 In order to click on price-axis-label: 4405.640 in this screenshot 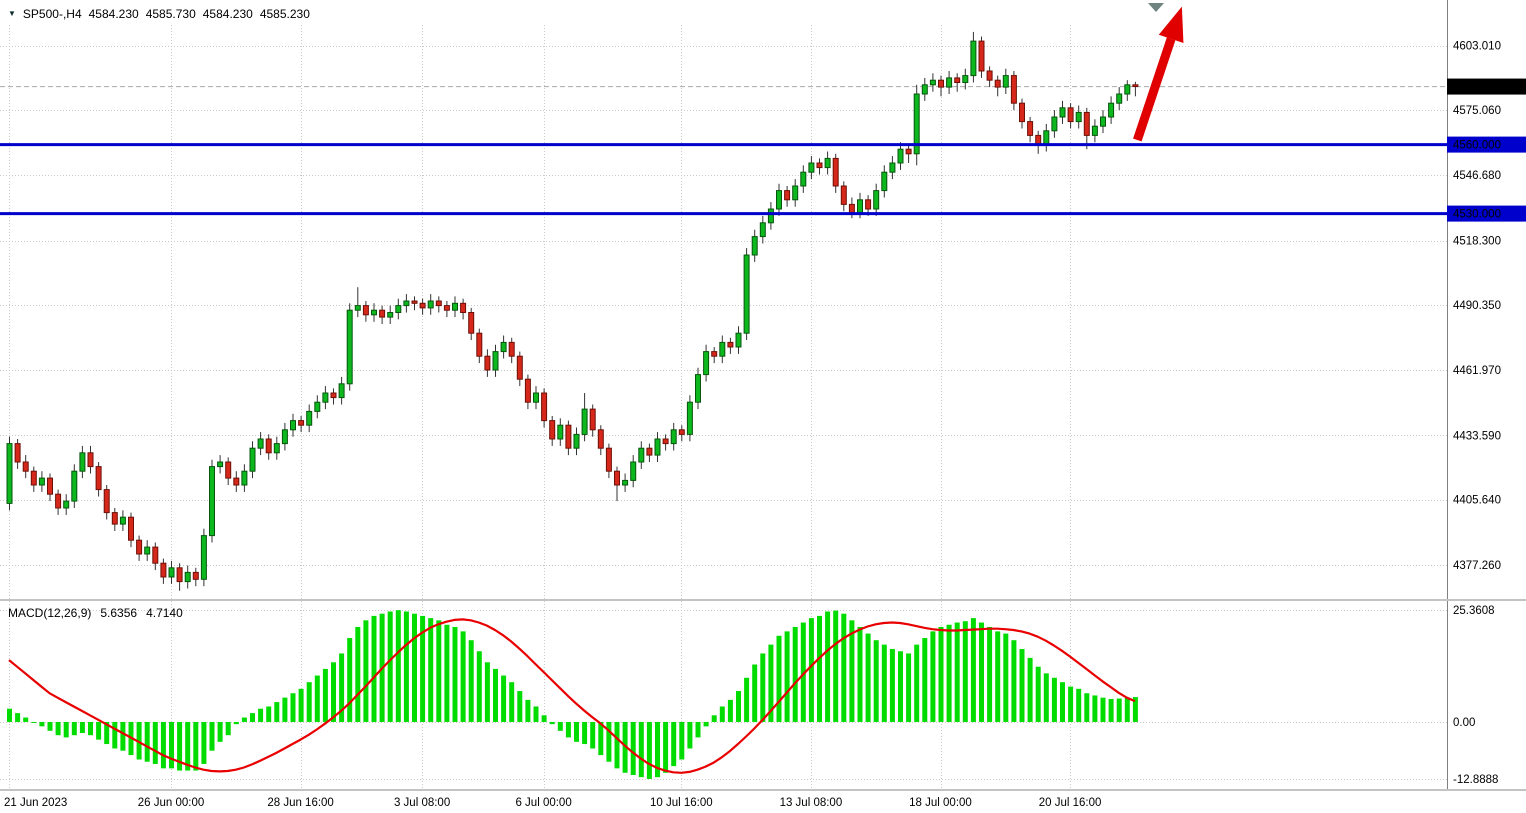, I will do `click(1477, 501)`.